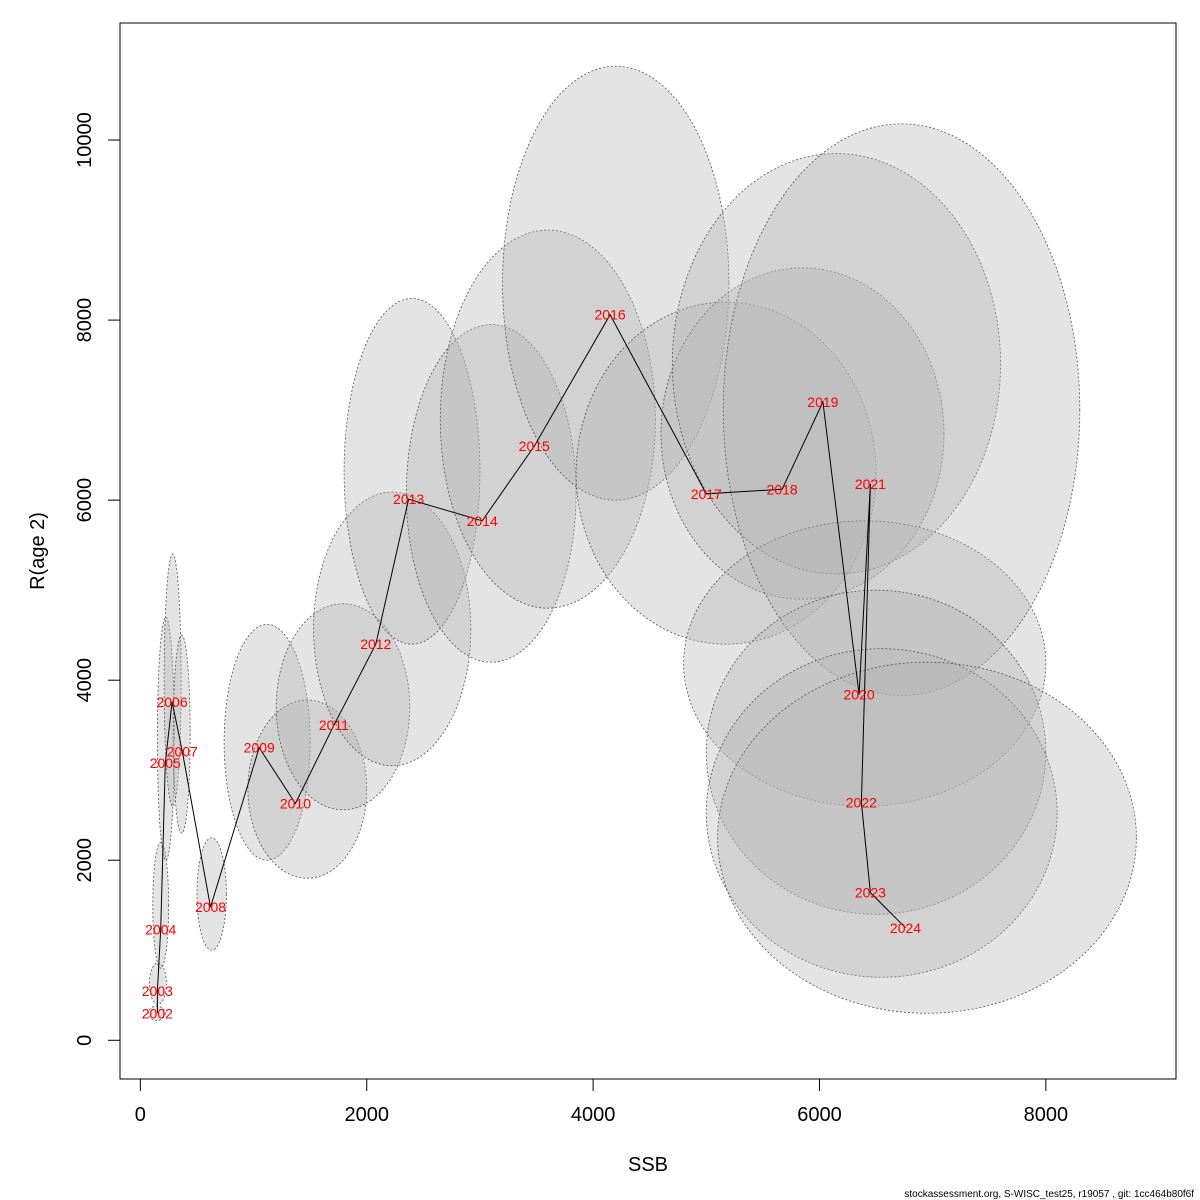  I want to click on point-label-2011: 2011, so click(334, 725).